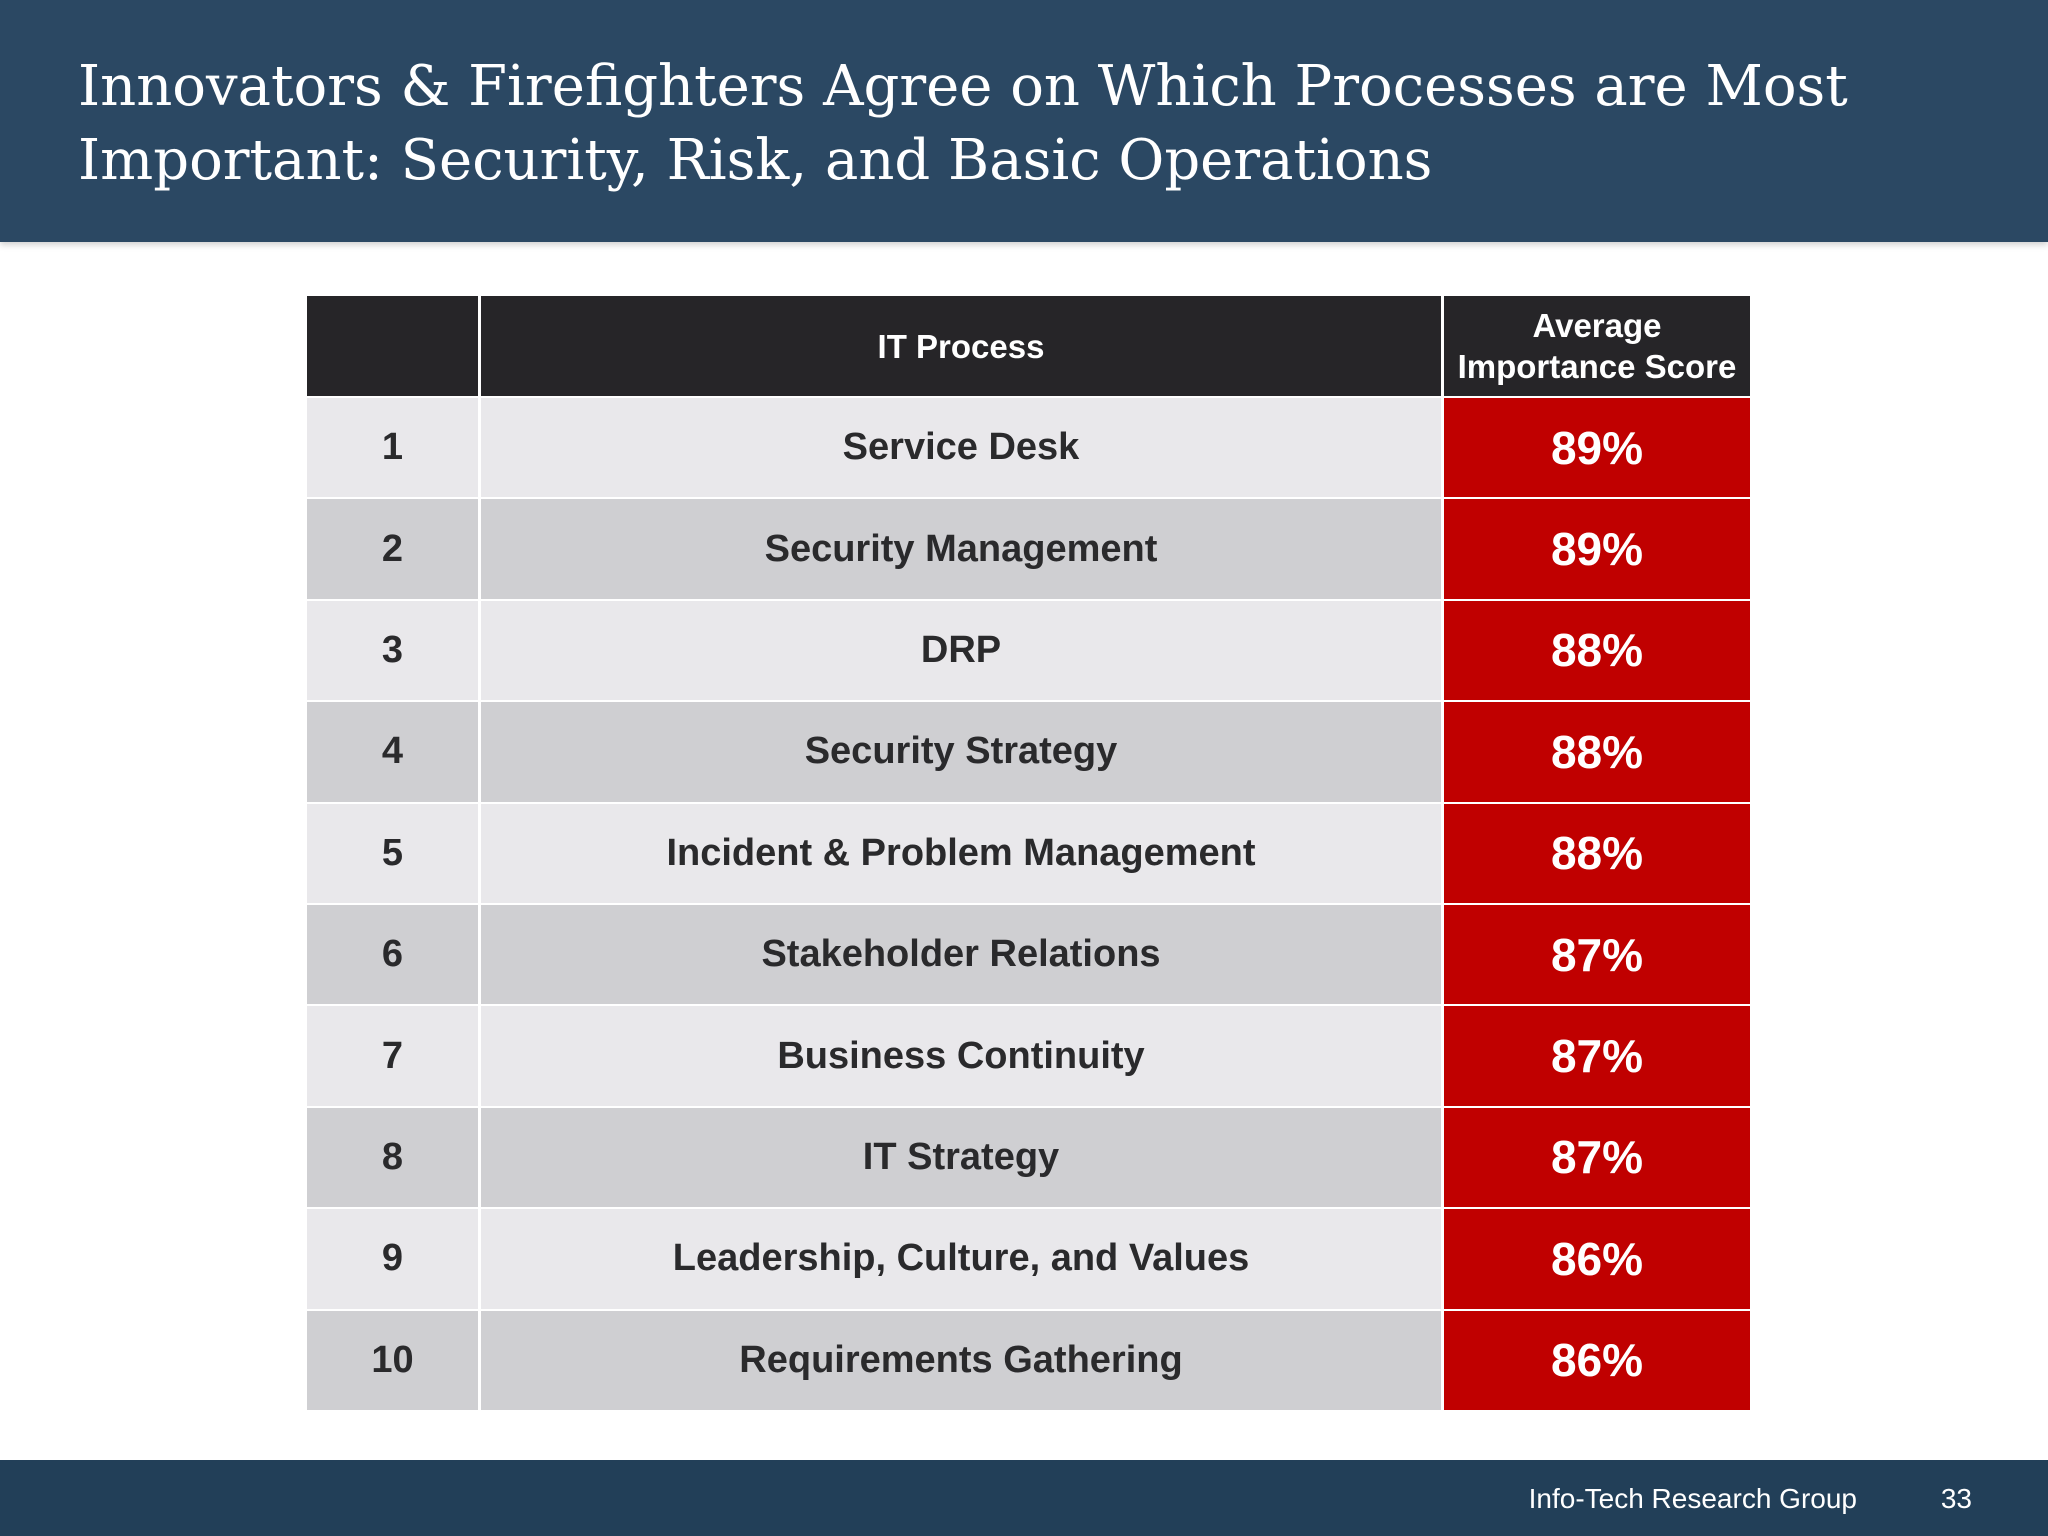 Image resolution: width=2048 pixels, height=1536 pixels. What do you see at coordinates (392, 954) in the screenshot?
I see `rank-cell: 6` at bounding box center [392, 954].